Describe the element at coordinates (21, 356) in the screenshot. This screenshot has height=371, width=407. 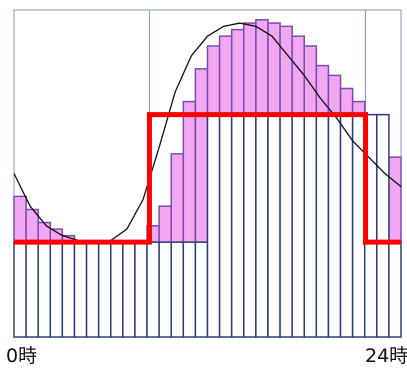
I see `x-tick-label-start: 0時` at that location.